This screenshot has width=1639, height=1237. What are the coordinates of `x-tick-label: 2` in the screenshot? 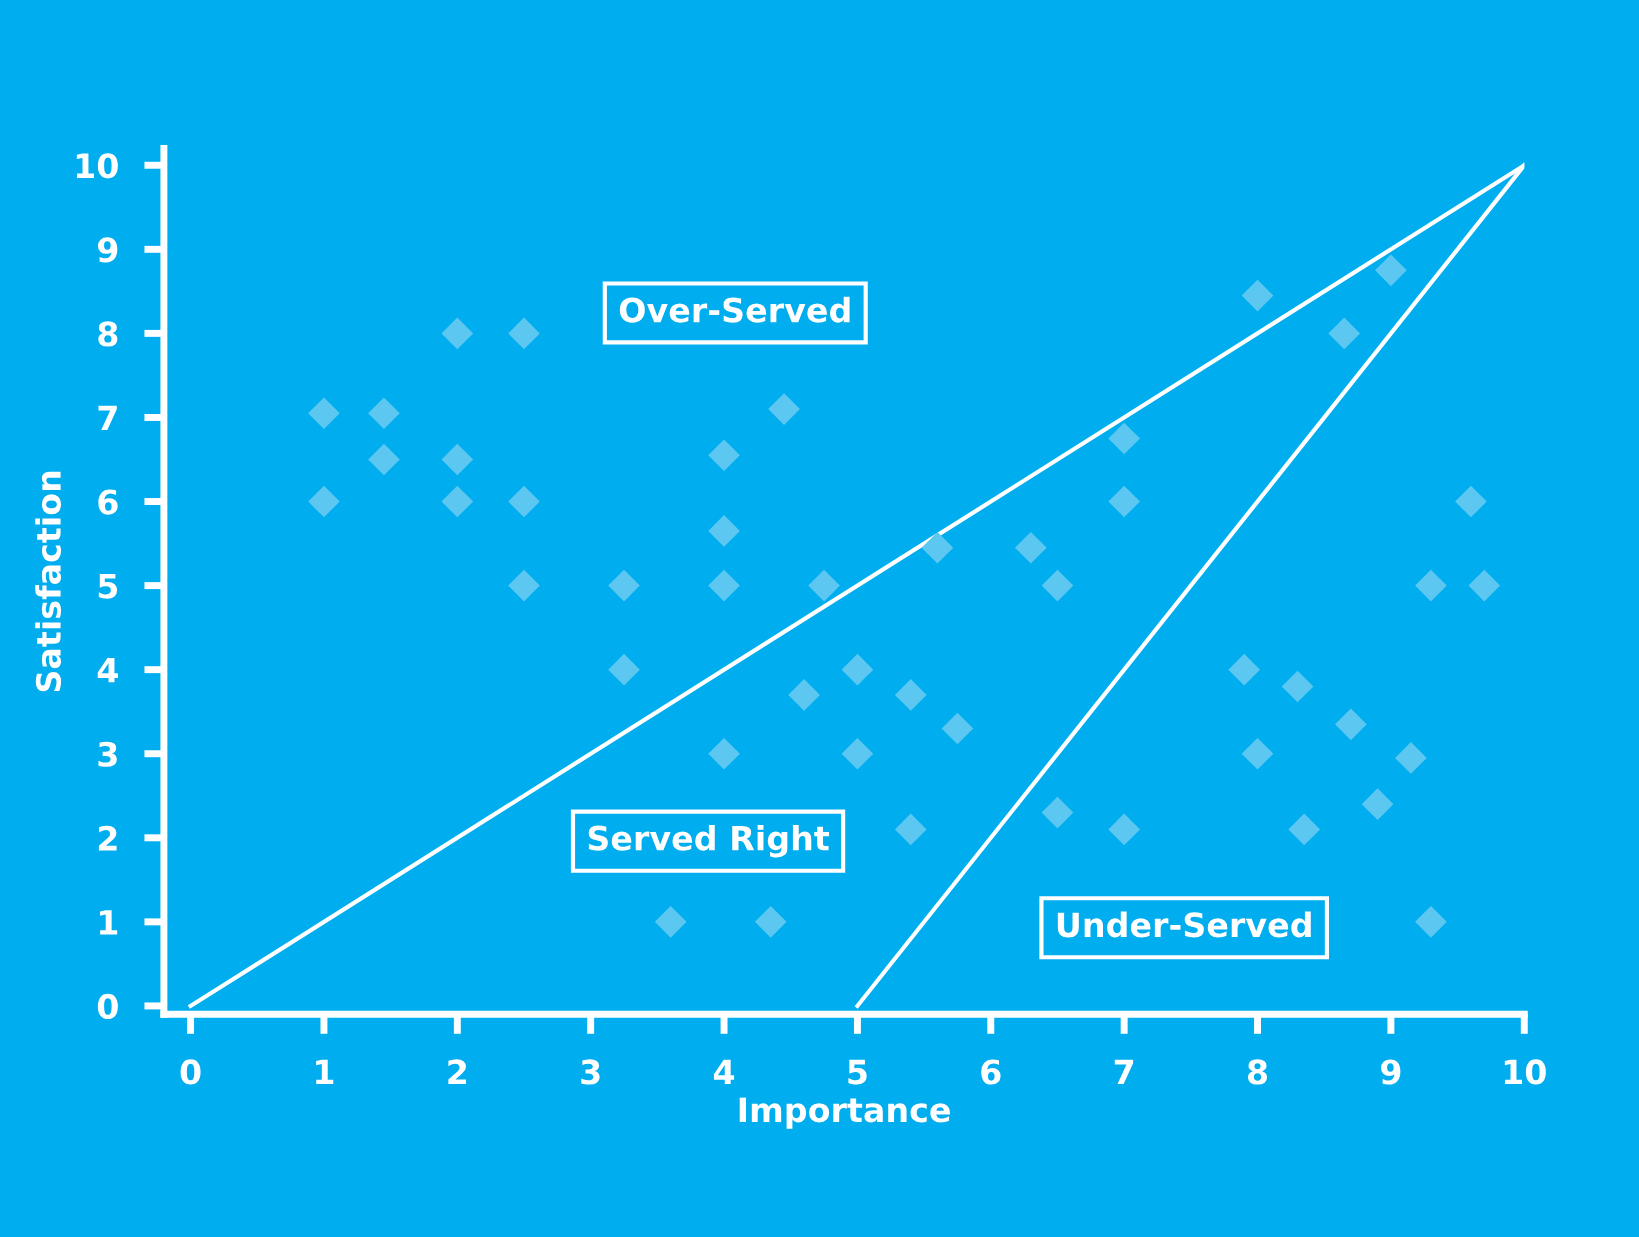 It's located at (457, 1072).